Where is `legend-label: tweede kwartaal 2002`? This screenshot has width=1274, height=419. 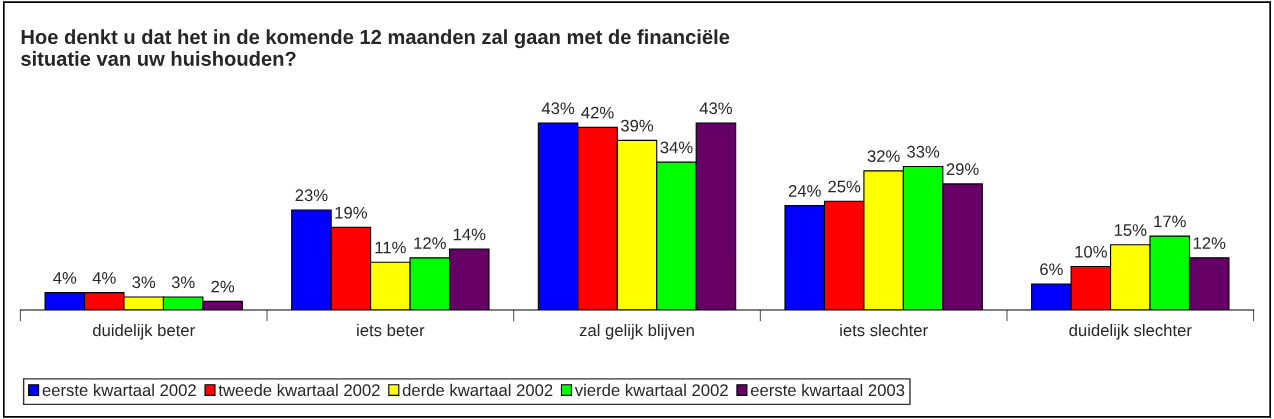
legend-label: tweede kwartaal 2002 is located at coordinates (299, 390).